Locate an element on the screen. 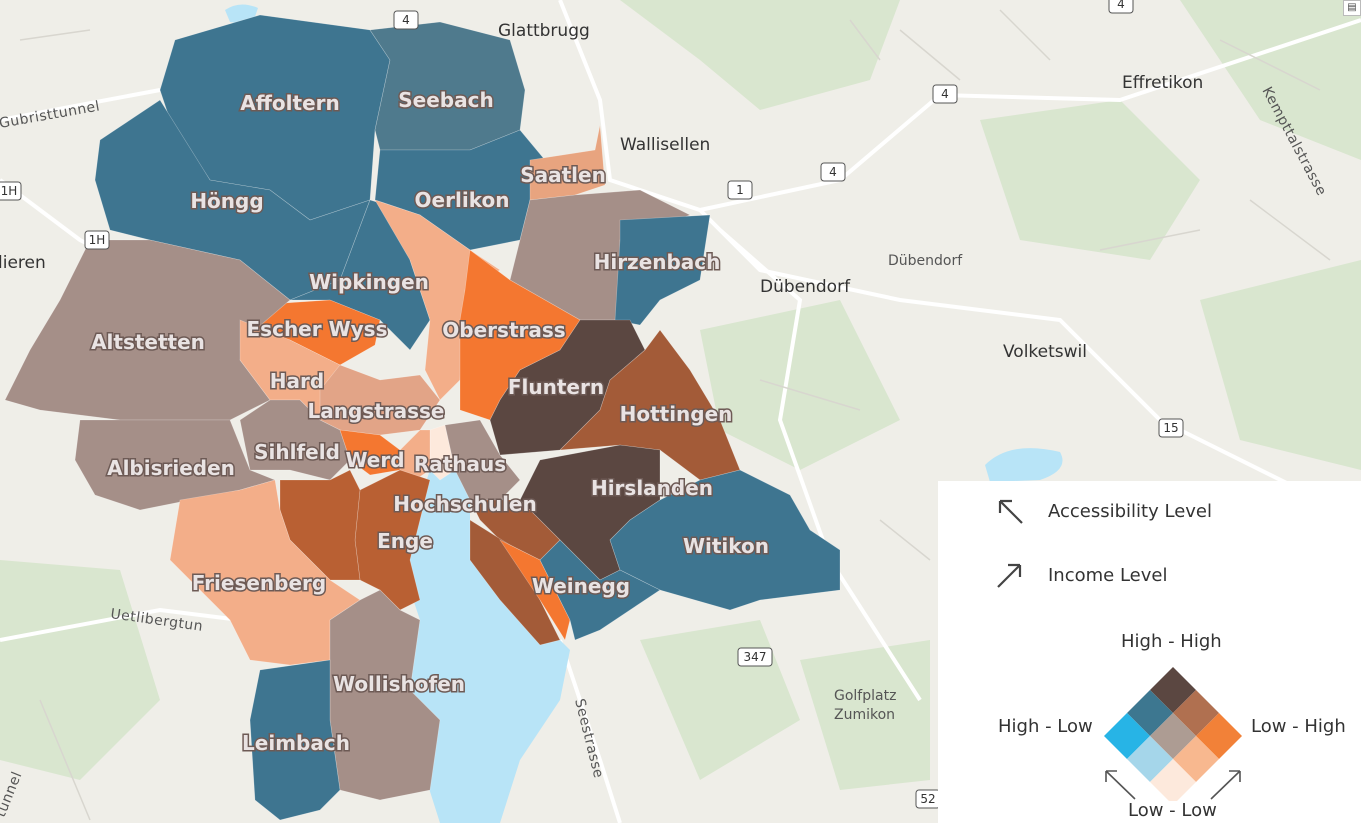 The image size is (1361, 823). route-shield-label: 52 is located at coordinates (927, 799).